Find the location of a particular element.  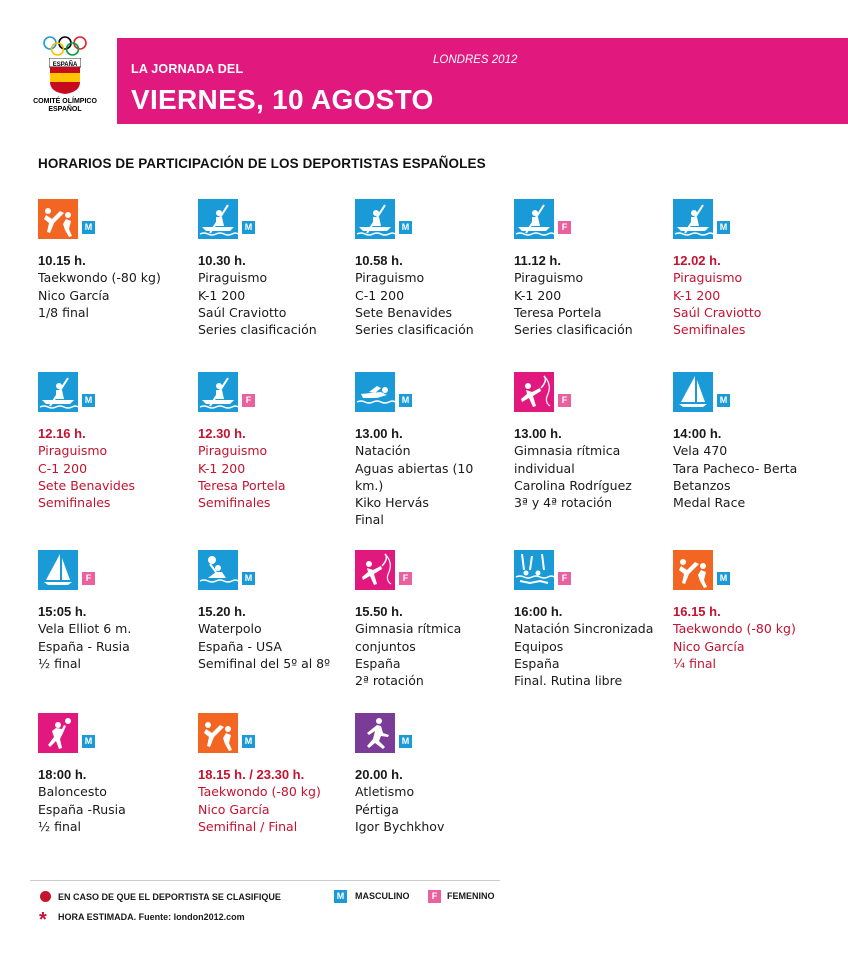

event-time: 20.00 h. is located at coordinates (379, 774).